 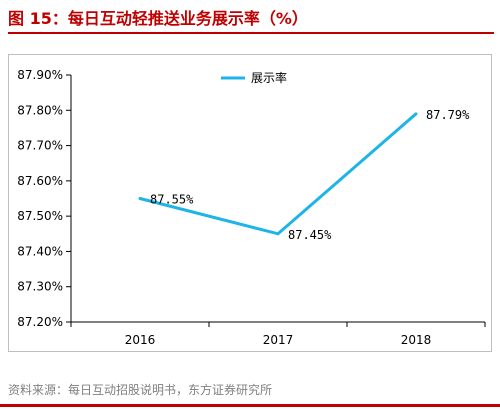 I want to click on source-note: 资料来源：每日互动招股说明书，东方证券研究所, so click(x=140, y=390).